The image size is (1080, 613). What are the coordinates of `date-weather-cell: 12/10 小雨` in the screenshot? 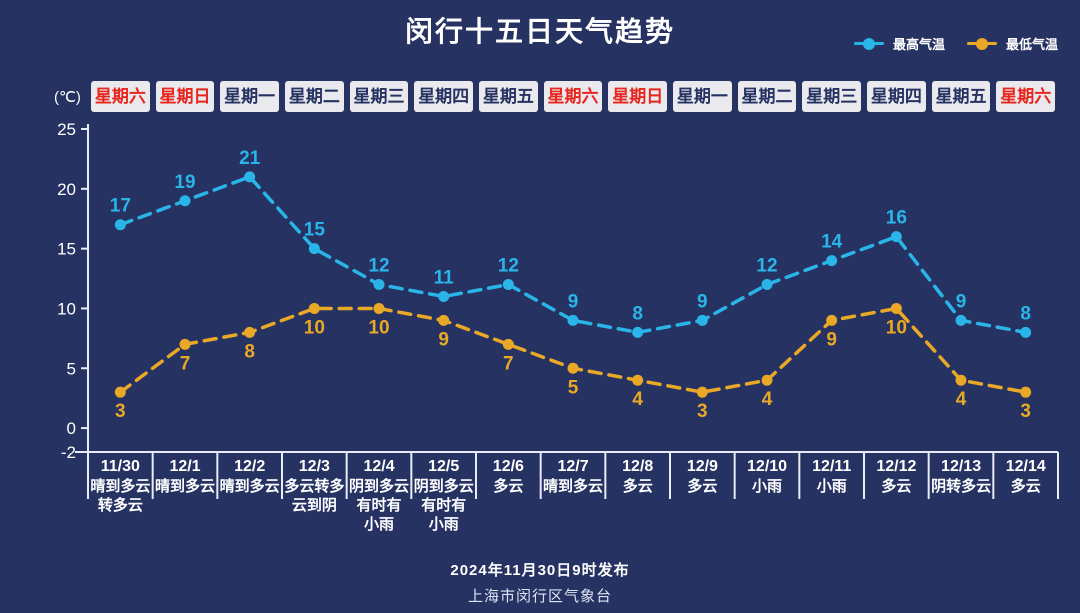 It's located at (767, 495).